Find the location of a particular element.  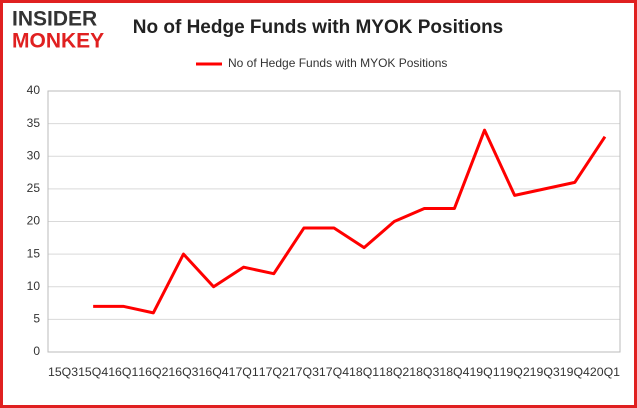

x-tick-label: 19Q4 is located at coordinates (575, 373).